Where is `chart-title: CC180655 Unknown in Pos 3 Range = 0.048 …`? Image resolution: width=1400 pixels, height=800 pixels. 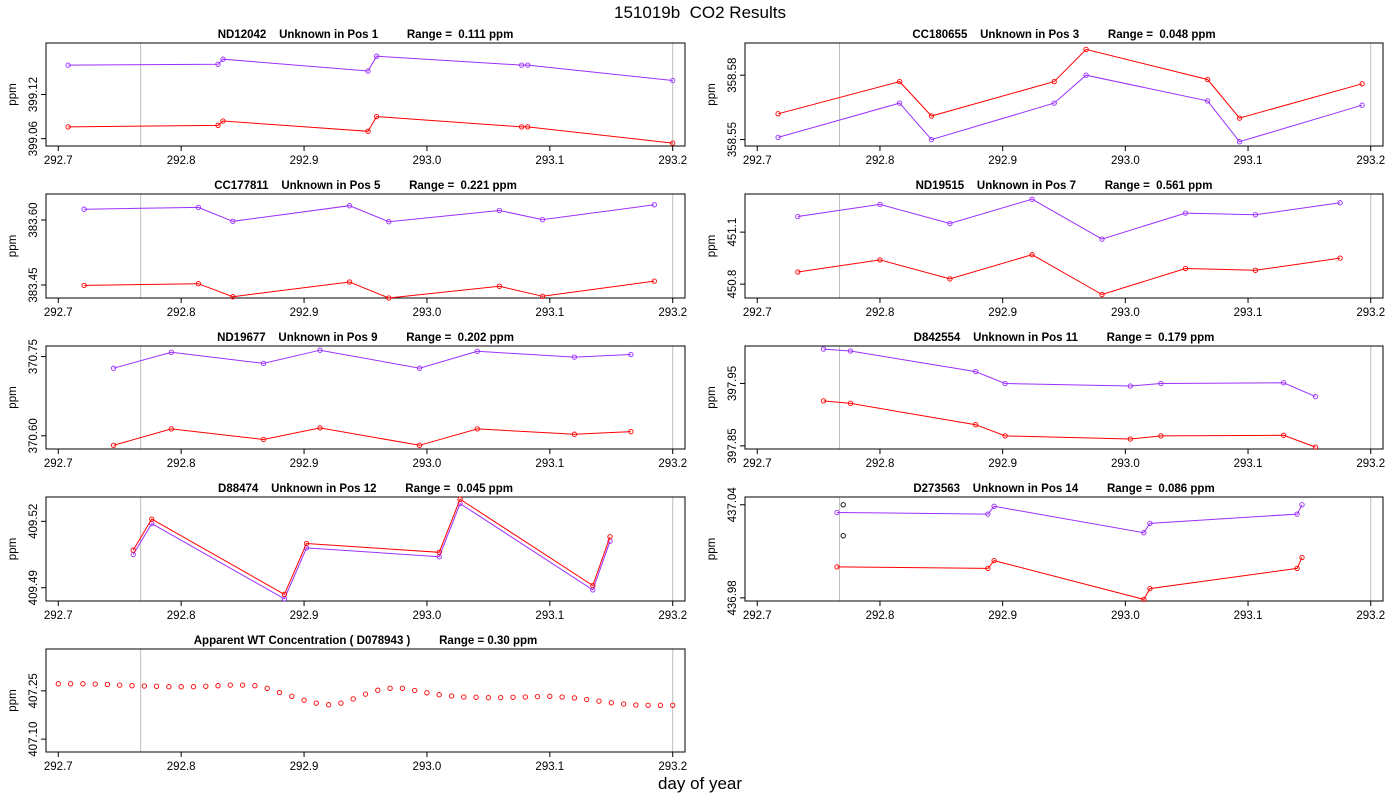
chart-title: CC180655 Unknown in Pos 3 Range = 0.048 … is located at coordinates (1063, 35).